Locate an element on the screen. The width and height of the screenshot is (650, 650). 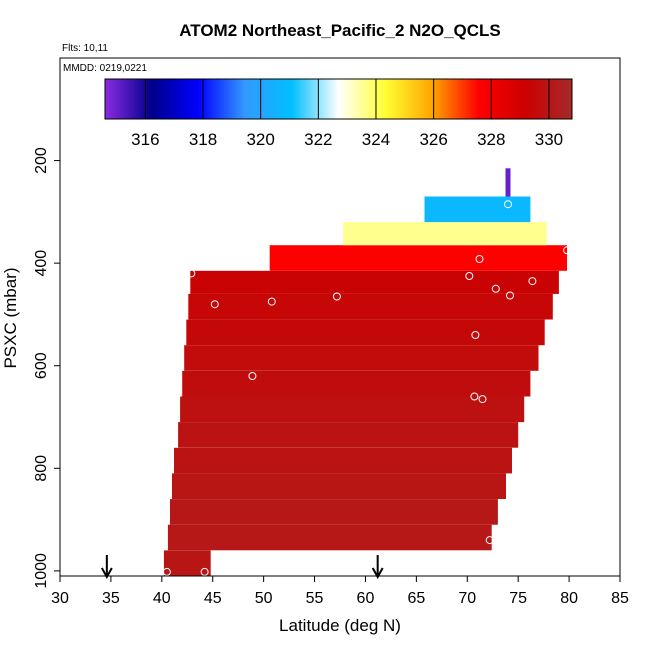
chart-title: ATOM2 Northeast_Pacific_2 N2O_QCLS is located at coordinates (340, 30).